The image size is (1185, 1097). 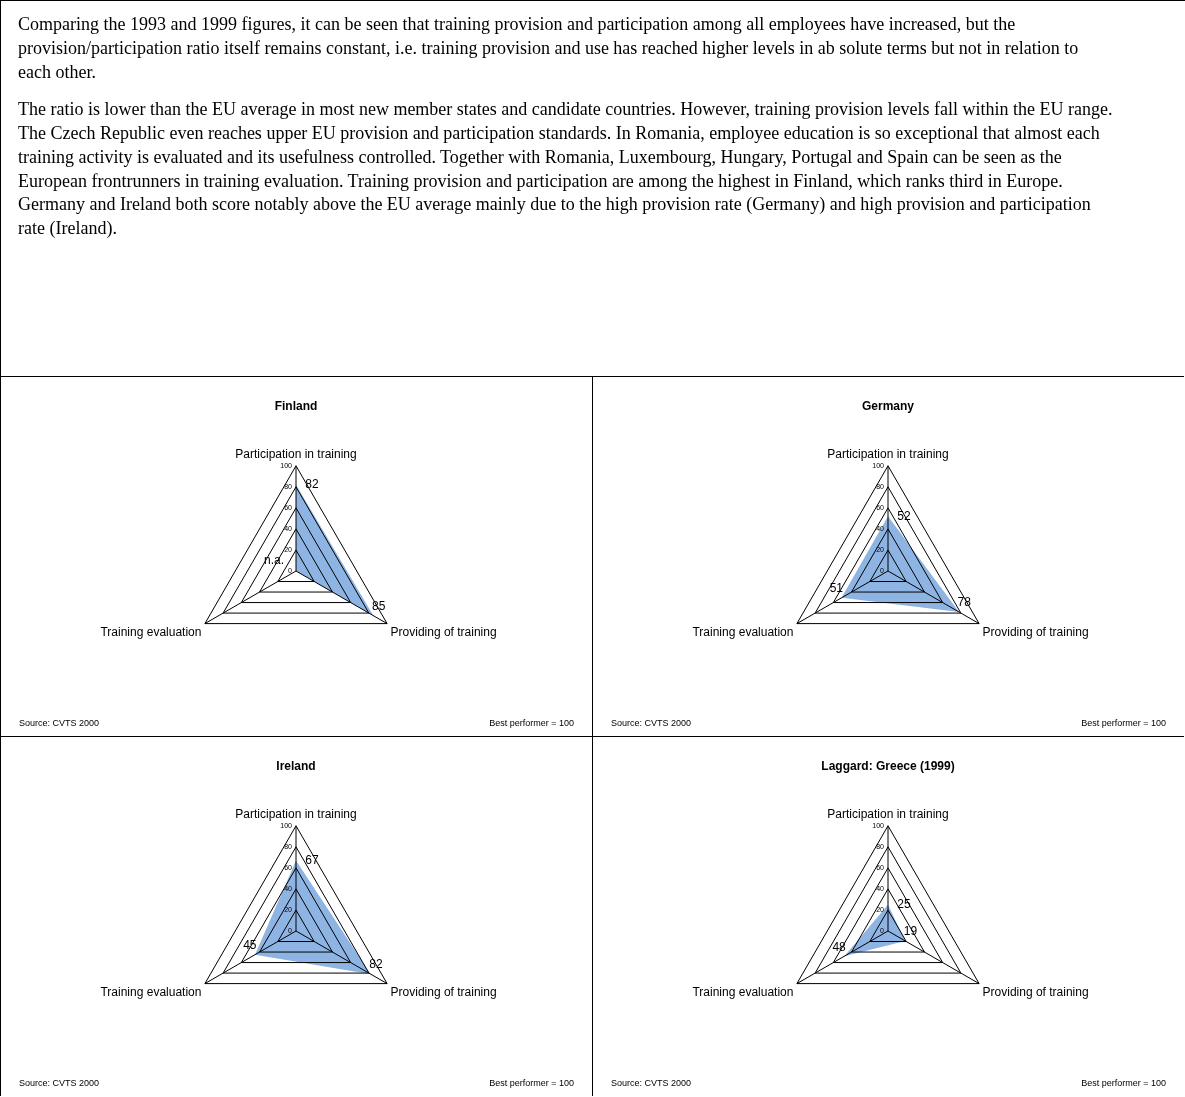 What do you see at coordinates (312, 859) in the screenshot?
I see `data-label: 67` at bounding box center [312, 859].